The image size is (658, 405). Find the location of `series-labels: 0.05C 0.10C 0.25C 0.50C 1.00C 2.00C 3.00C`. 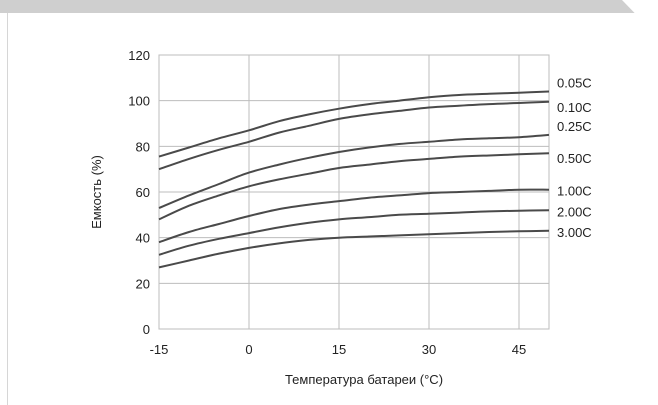

series-labels: 0.05C 0.10C 0.25C 0.50C 1.00C 2.00C 3.00C is located at coordinates (574, 158).